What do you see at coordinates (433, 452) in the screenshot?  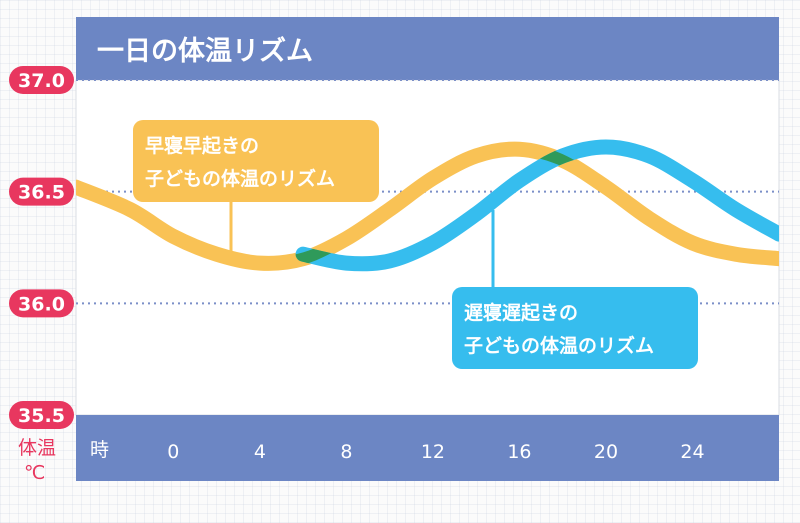 I see `x-tick-label: 12` at bounding box center [433, 452].